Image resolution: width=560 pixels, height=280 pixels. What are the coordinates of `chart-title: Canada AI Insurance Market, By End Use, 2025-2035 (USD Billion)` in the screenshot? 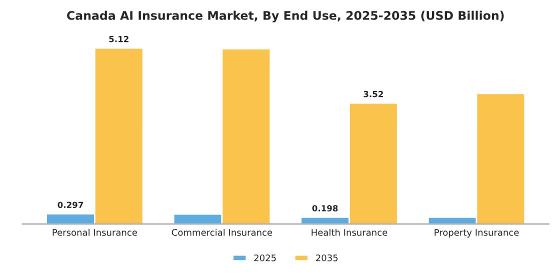 It's located at (285, 16).